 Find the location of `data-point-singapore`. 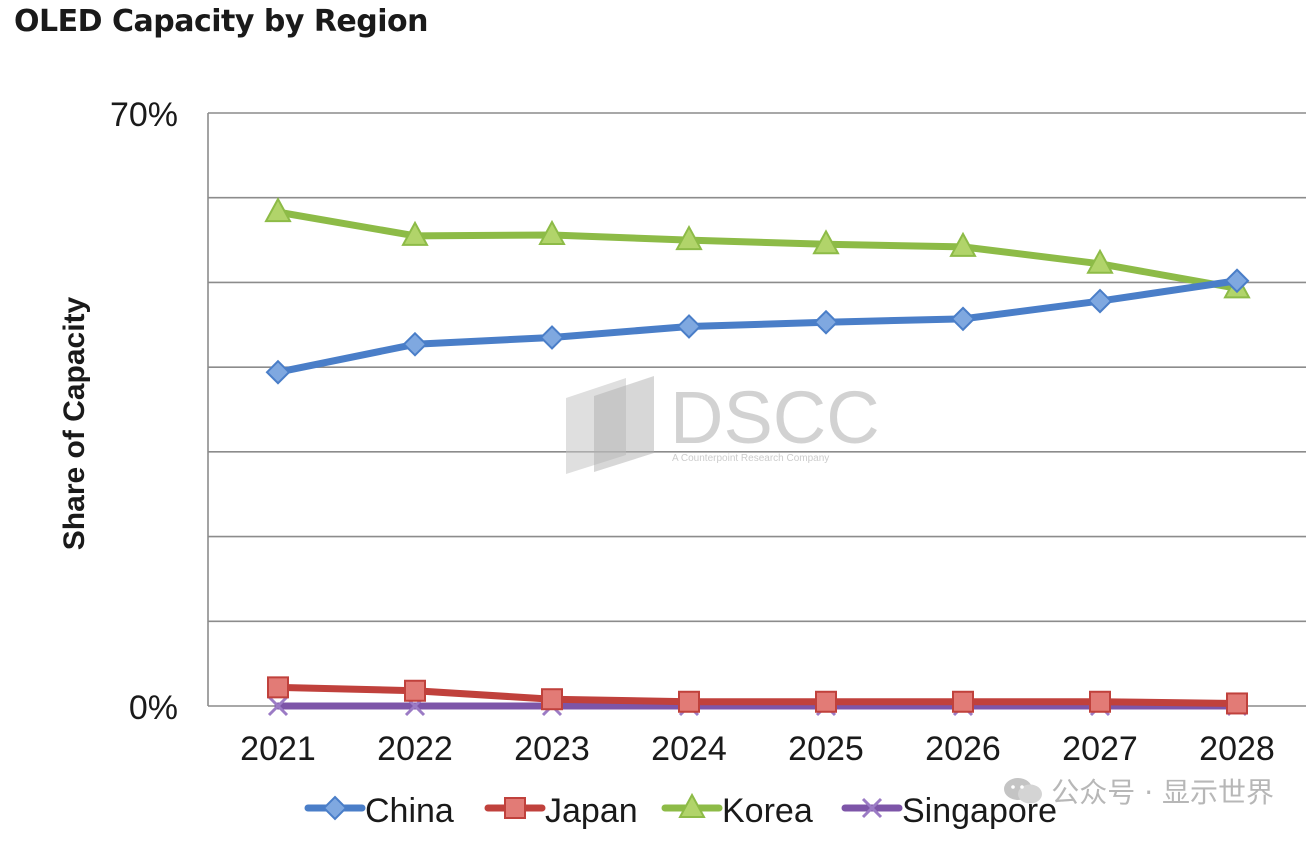

data-point-singapore is located at coordinates (278, 706).